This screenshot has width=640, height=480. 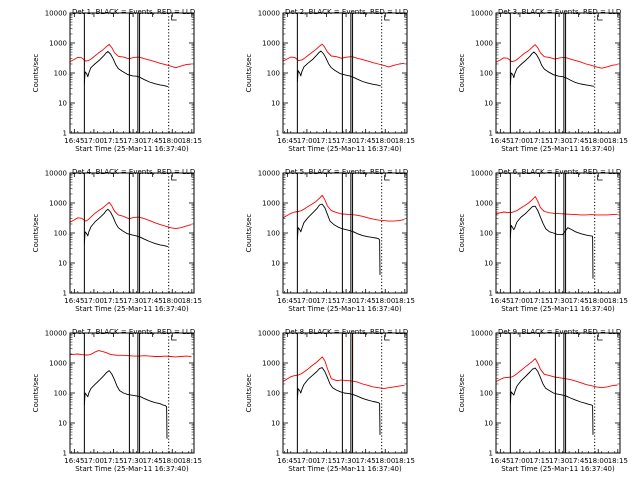 What do you see at coordinates (133, 172) in the screenshot?
I see `panel-title: Det 4, BLACK = Events, RED = LLD` at bounding box center [133, 172].